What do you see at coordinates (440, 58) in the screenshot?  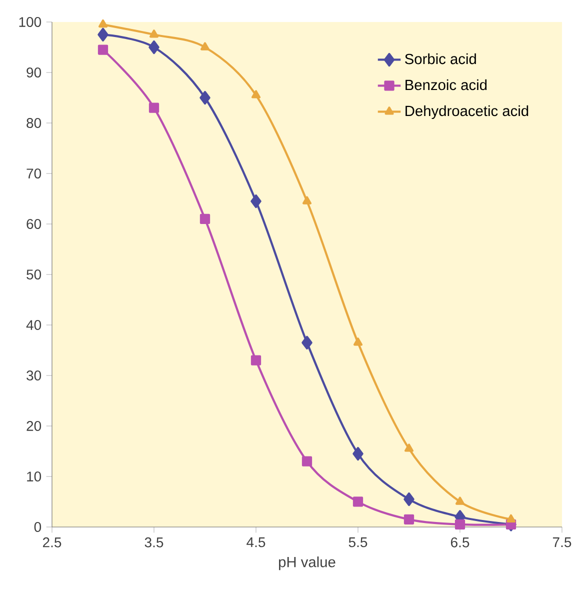 I see `legend-label: Sorbic acid` at bounding box center [440, 58].